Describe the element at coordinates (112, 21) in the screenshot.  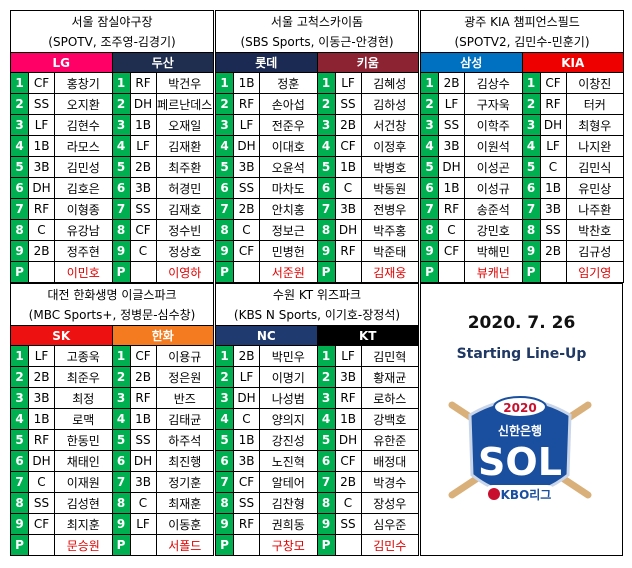
I see `venue: 서울 잠실야구장` at that location.